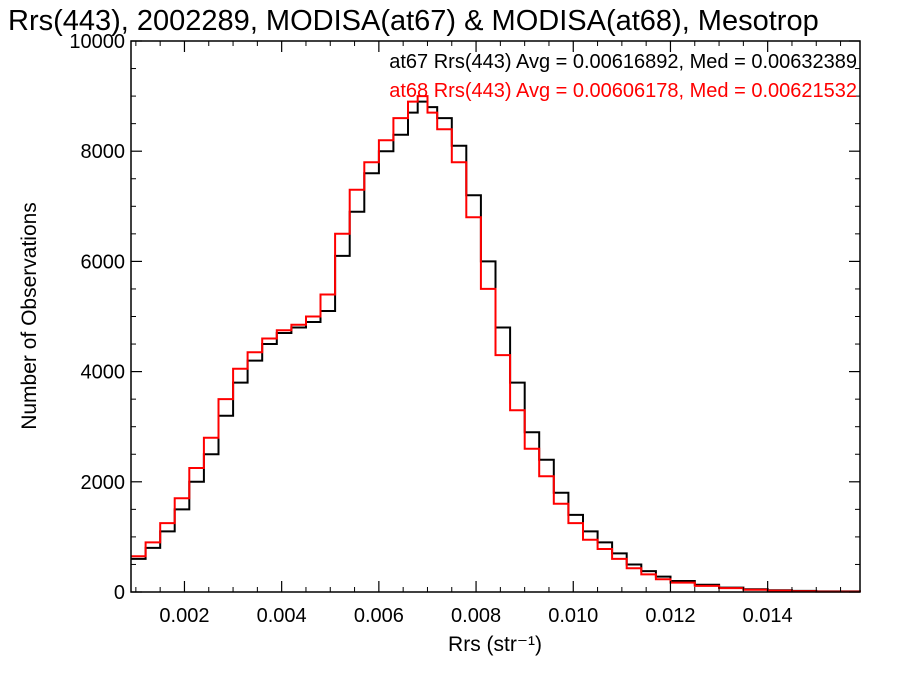  I want to click on x-tick-label: 0.006, so click(379, 616).